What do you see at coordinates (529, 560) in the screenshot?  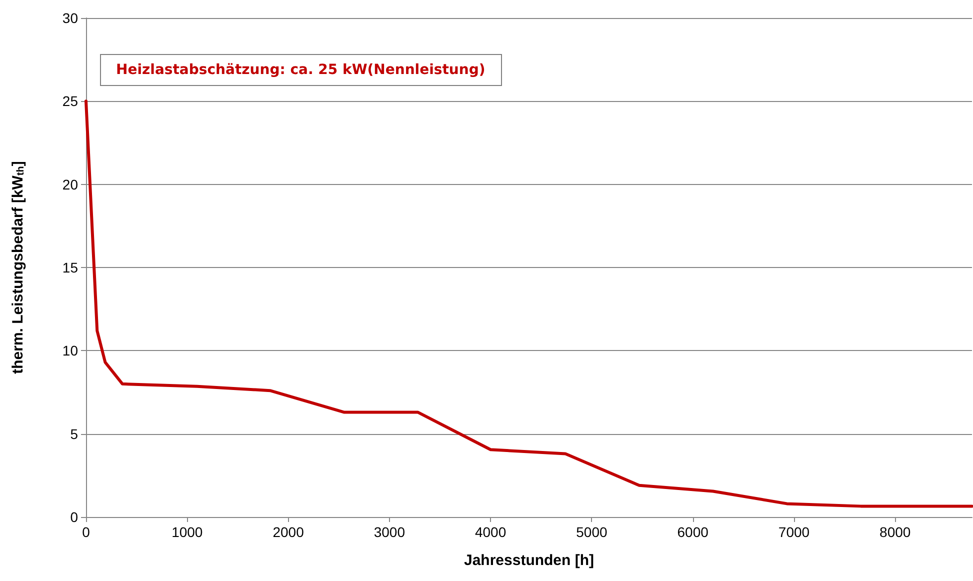 I see `x-axis-title: Jahresstunden [h]` at bounding box center [529, 560].